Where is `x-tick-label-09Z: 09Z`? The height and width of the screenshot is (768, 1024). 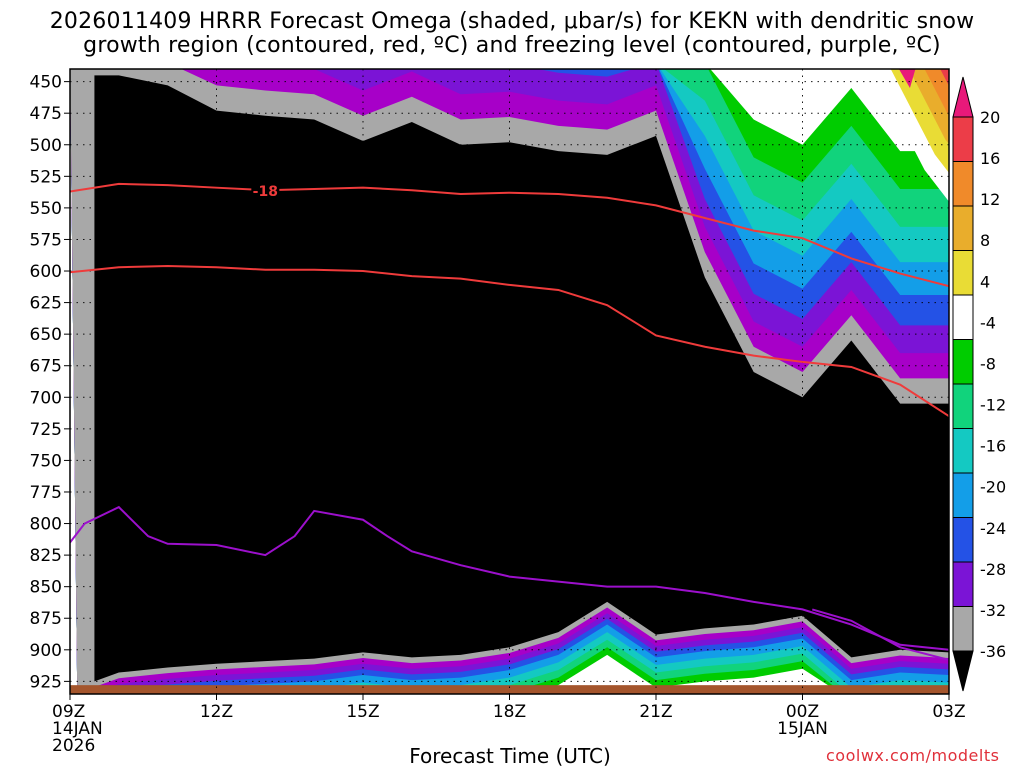 x-tick-label-09Z: 09Z is located at coordinates (68, 712).